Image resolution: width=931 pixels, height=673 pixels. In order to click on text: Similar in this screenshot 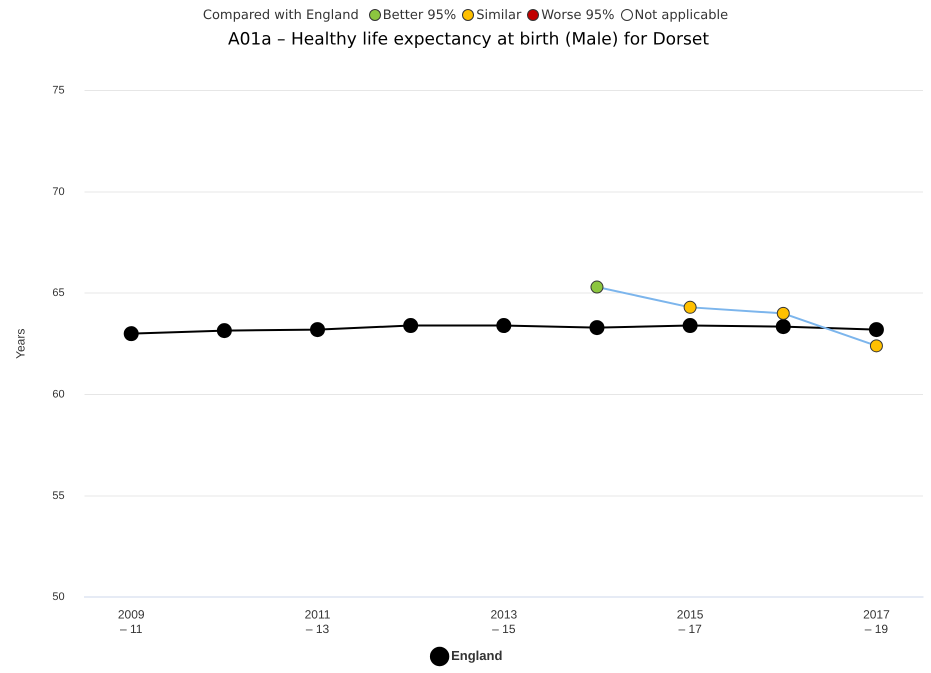, I will do `click(499, 15)`.